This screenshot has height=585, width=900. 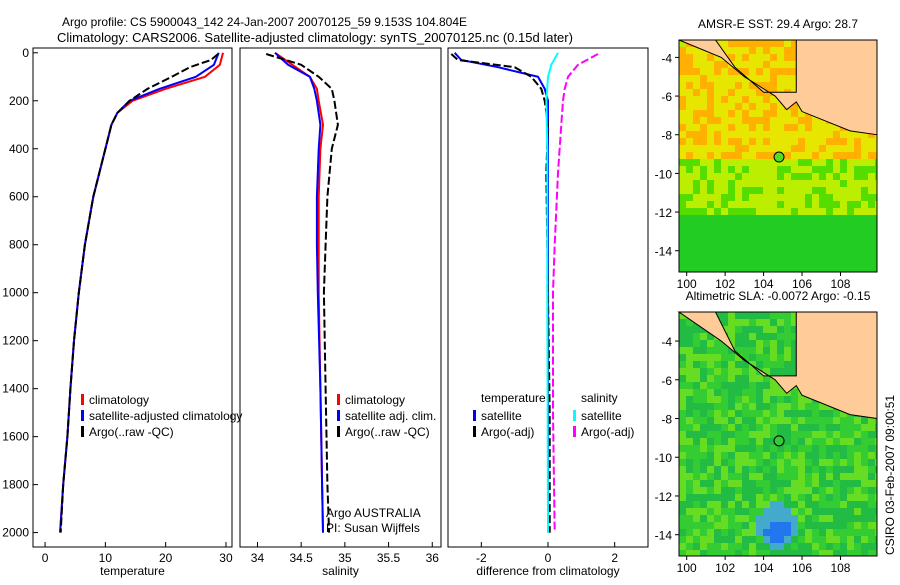 What do you see at coordinates (664, 536) in the screenshot?
I see `y-tick-label: -14` at bounding box center [664, 536].